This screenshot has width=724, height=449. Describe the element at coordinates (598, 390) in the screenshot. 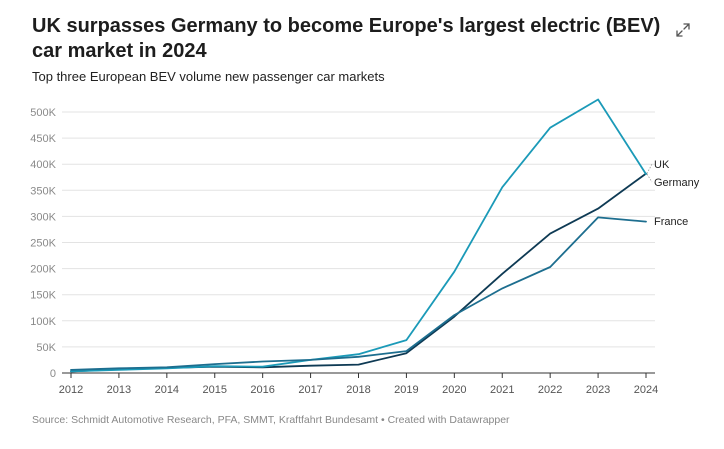

I see `x-tick-label: 2023` at that location.